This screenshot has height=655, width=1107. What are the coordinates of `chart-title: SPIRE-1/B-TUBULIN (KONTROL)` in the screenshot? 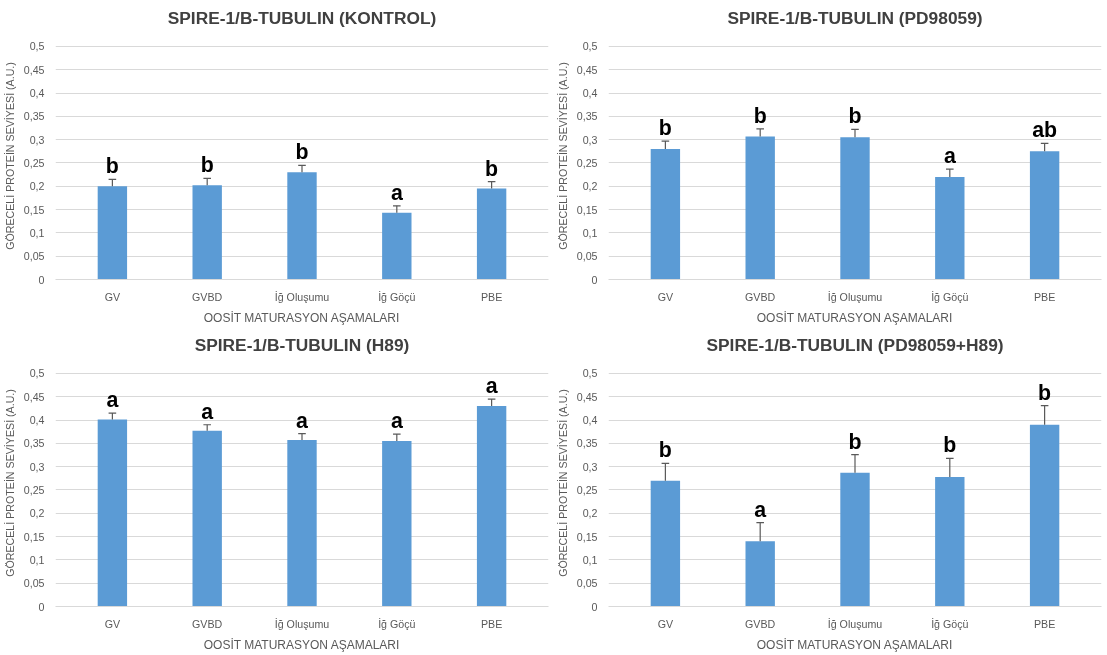 It's located at (302, 17).